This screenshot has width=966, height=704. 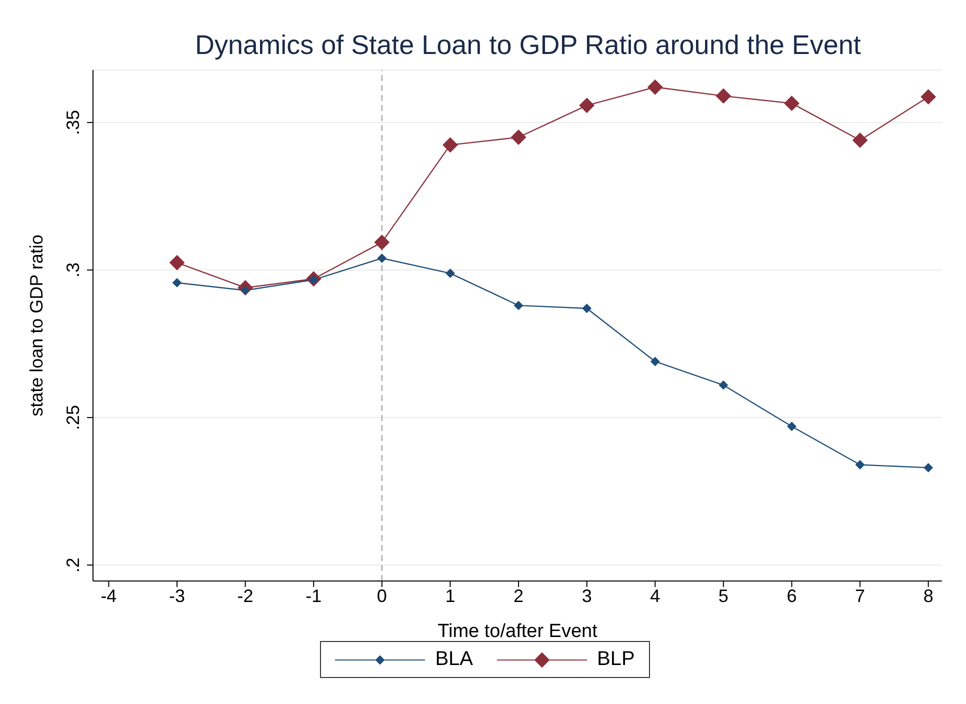 What do you see at coordinates (518, 631) in the screenshot?
I see `x-axis-title: Time to/after Event` at bounding box center [518, 631].